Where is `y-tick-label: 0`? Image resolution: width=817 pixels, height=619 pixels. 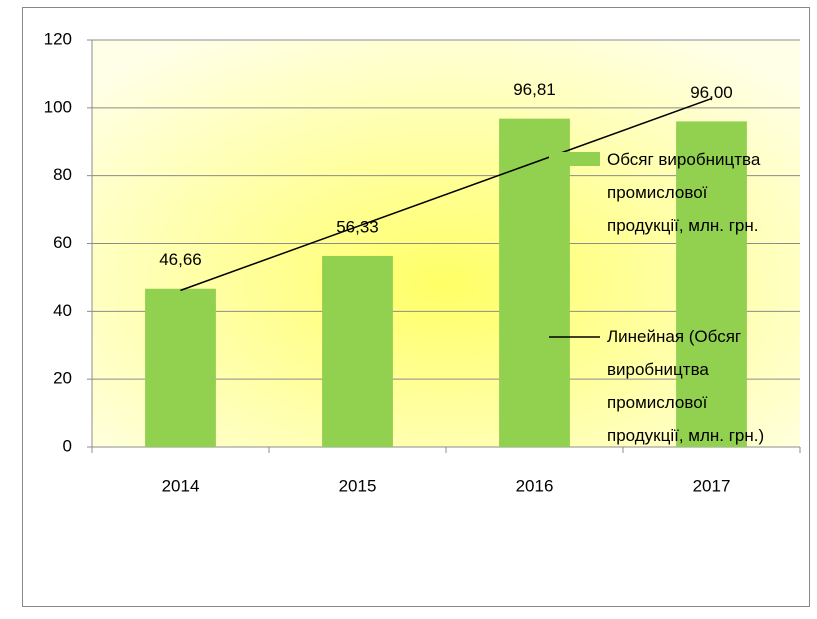 y-tick-label: 0 is located at coordinates (67, 445).